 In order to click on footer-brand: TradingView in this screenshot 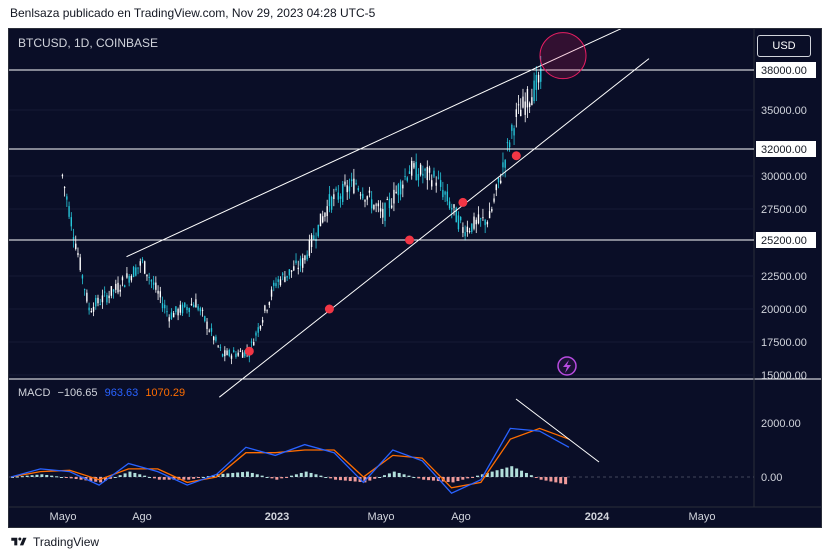, I will do `click(66, 542)`.